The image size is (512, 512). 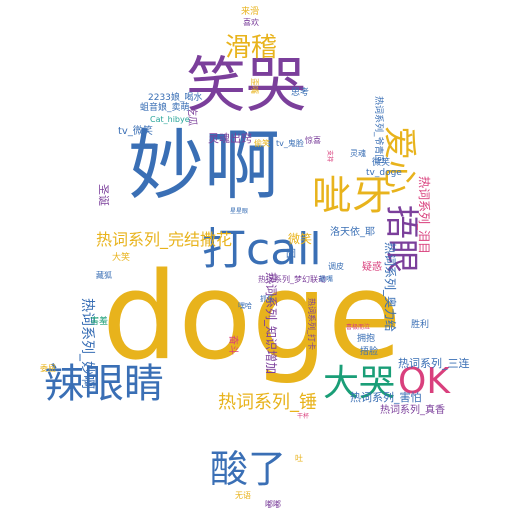 What do you see at coordinates (378, 130) in the screenshot?
I see `word-cloud-word: 热词系列_爷青回` at bounding box center [378, 130].